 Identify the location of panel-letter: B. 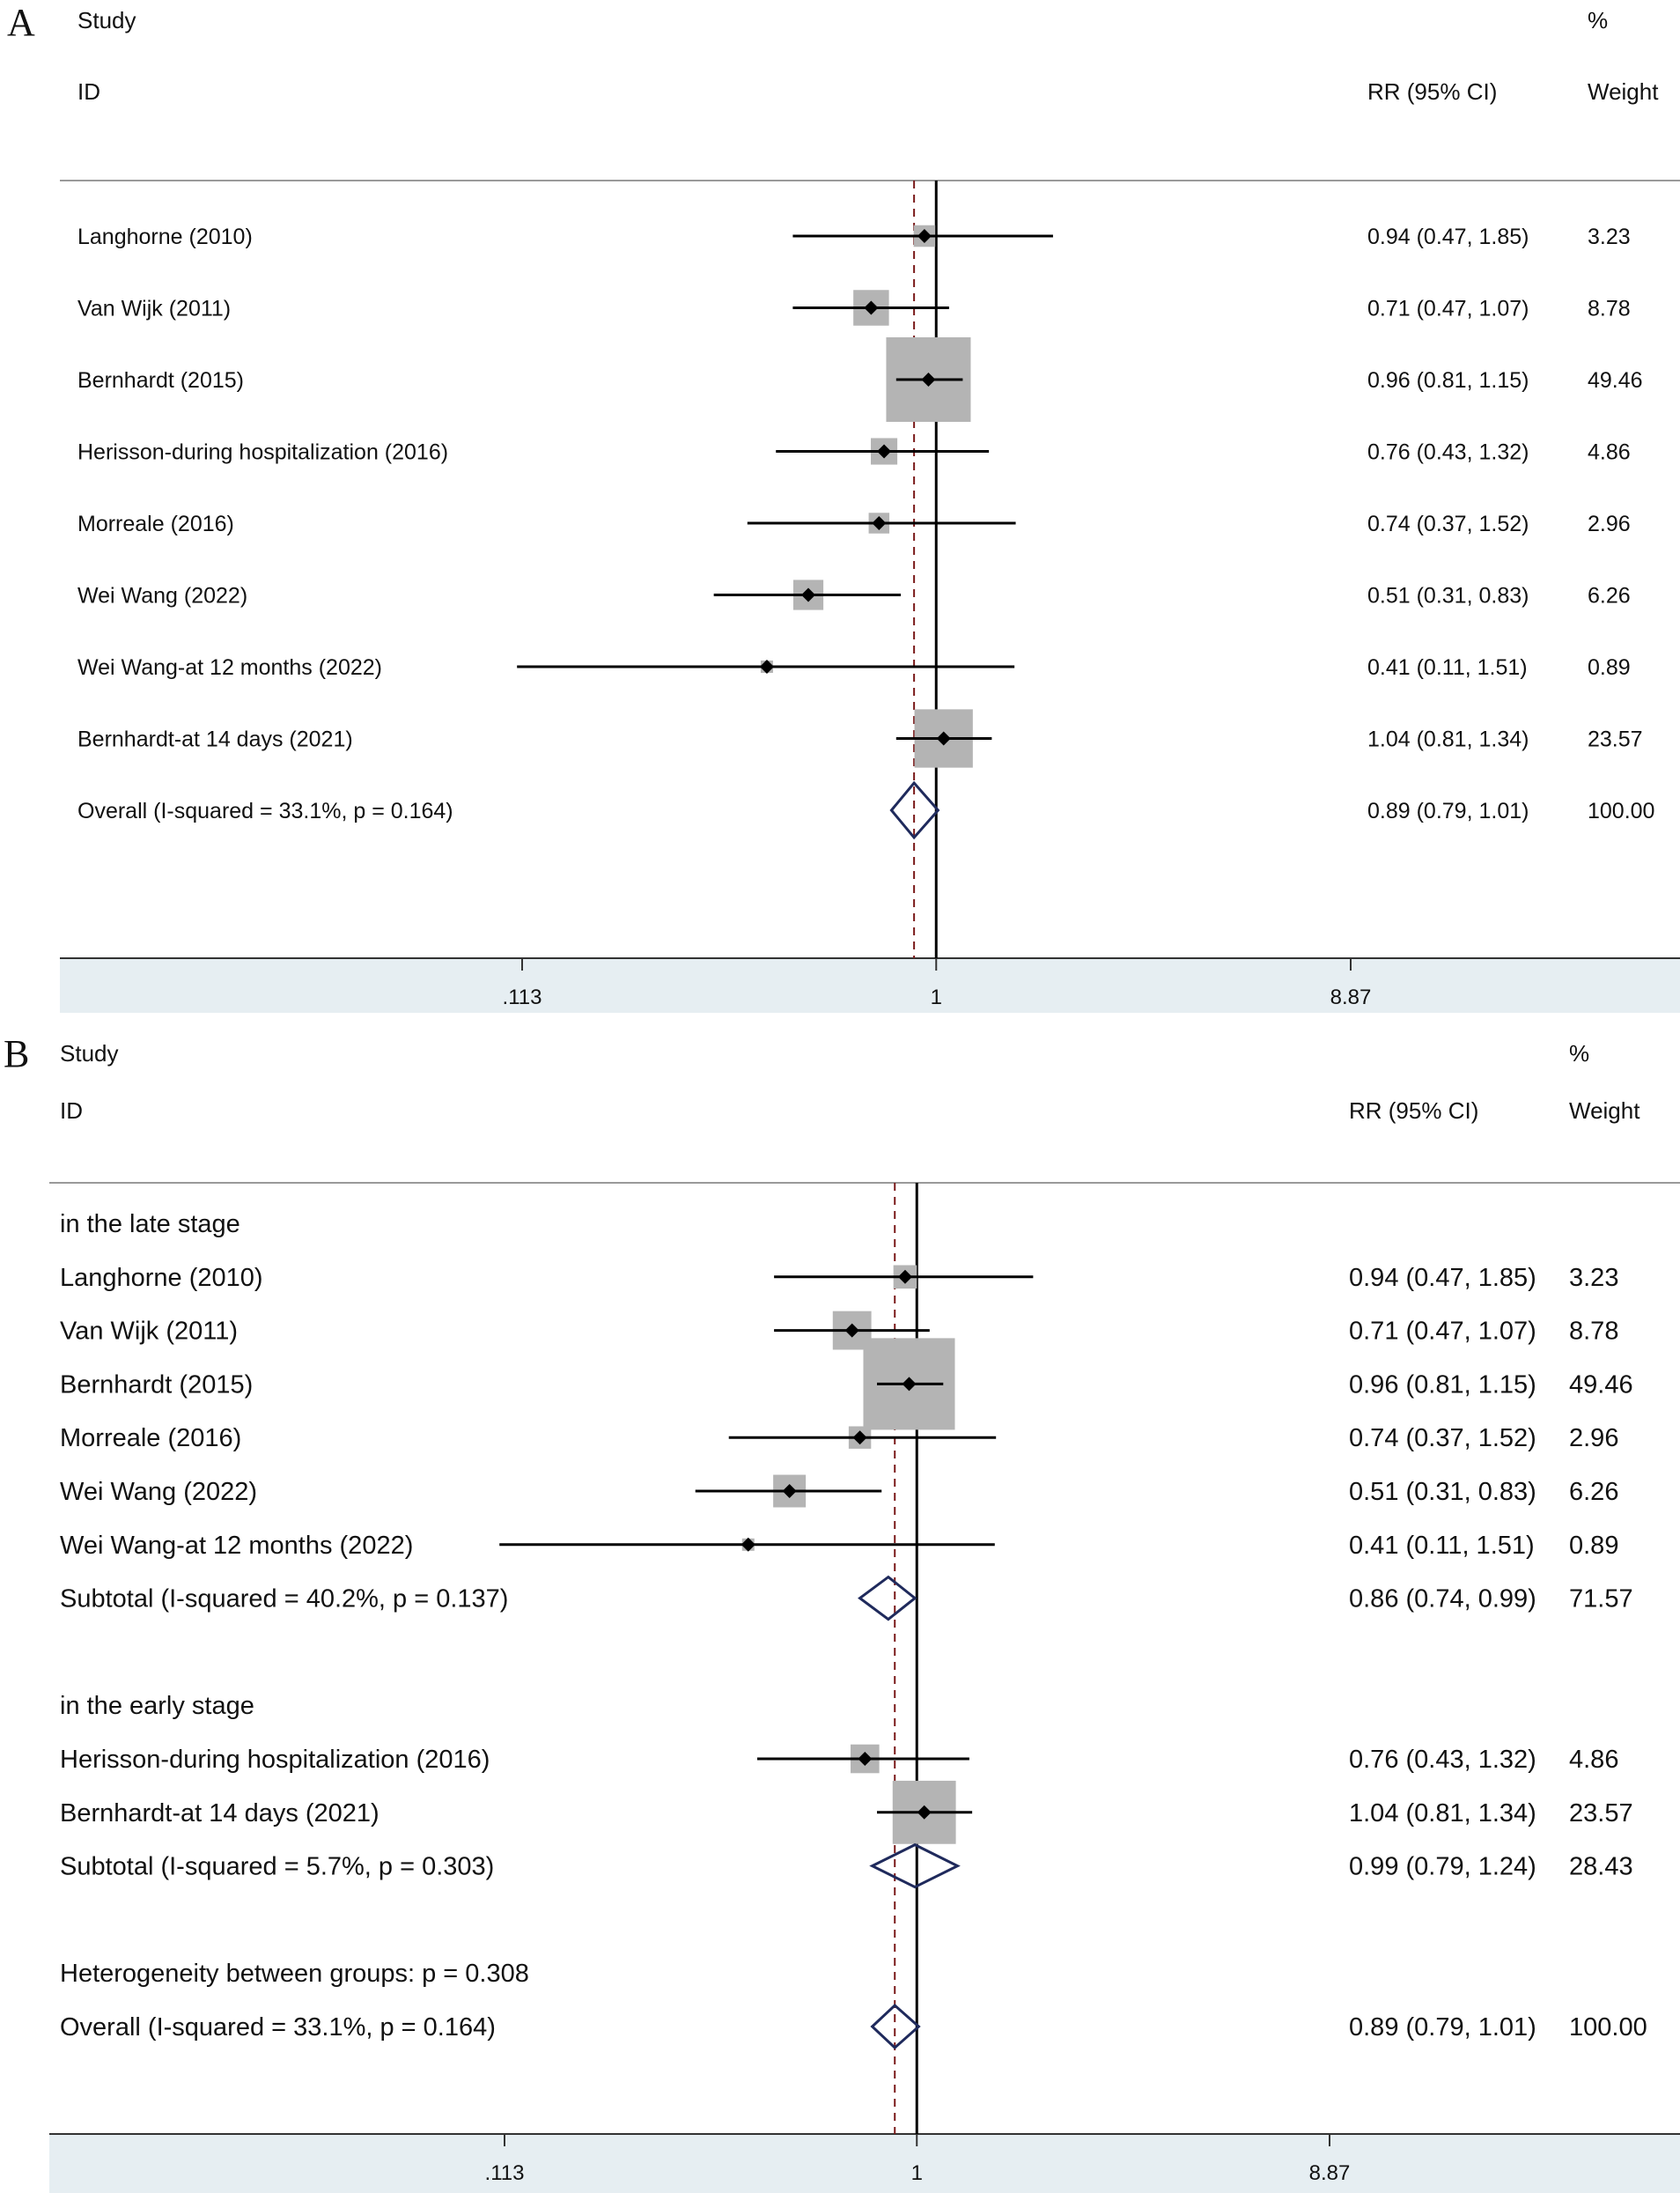
(16, 1053).